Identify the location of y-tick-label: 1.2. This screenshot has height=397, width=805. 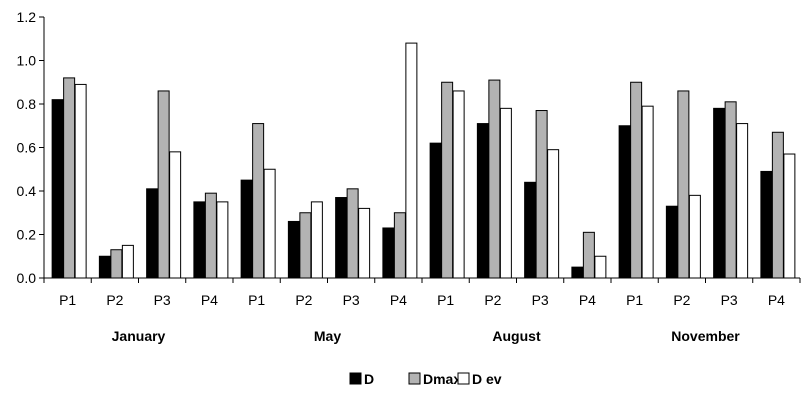
(27, 17).